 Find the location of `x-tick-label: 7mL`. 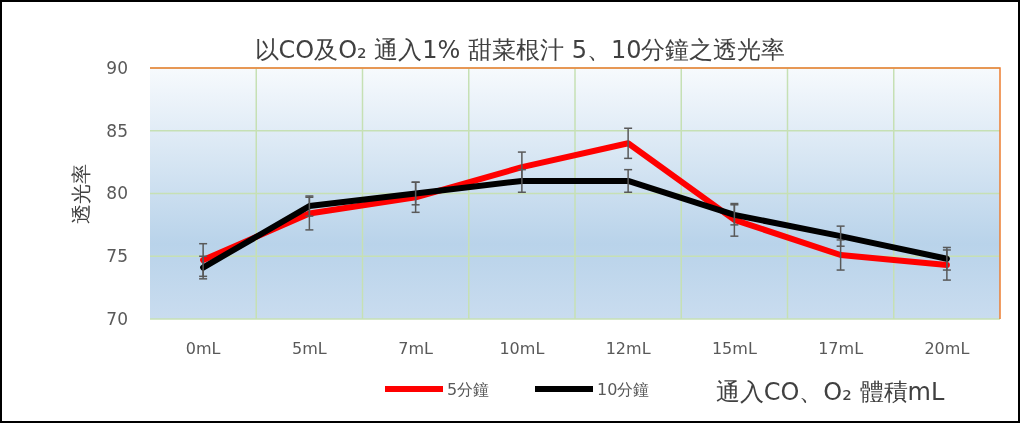

x-tick-label: 7mL is located at coordinates (416, 348).